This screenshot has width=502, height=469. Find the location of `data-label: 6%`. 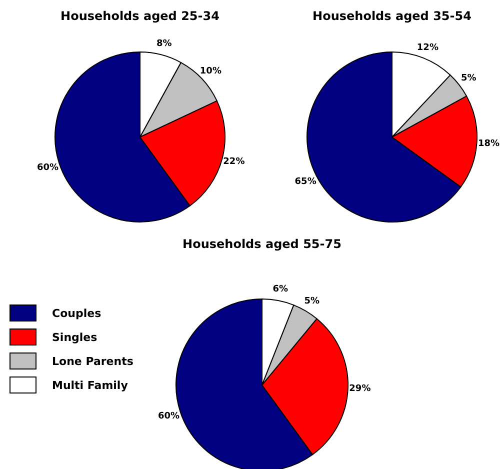

data-label: 6% is located at coordinates (280, 289).